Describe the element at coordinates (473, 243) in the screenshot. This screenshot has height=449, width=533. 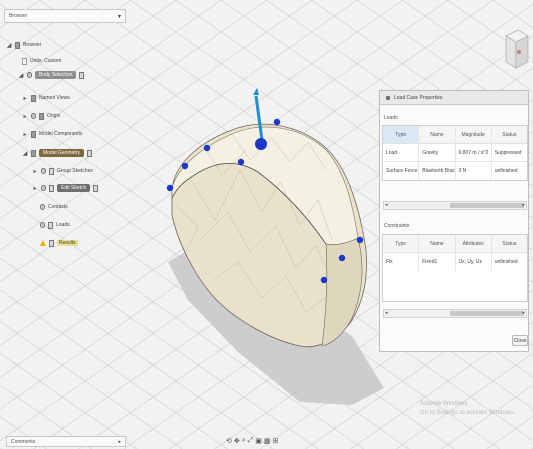
I see `column-header: Attributes` at that location.